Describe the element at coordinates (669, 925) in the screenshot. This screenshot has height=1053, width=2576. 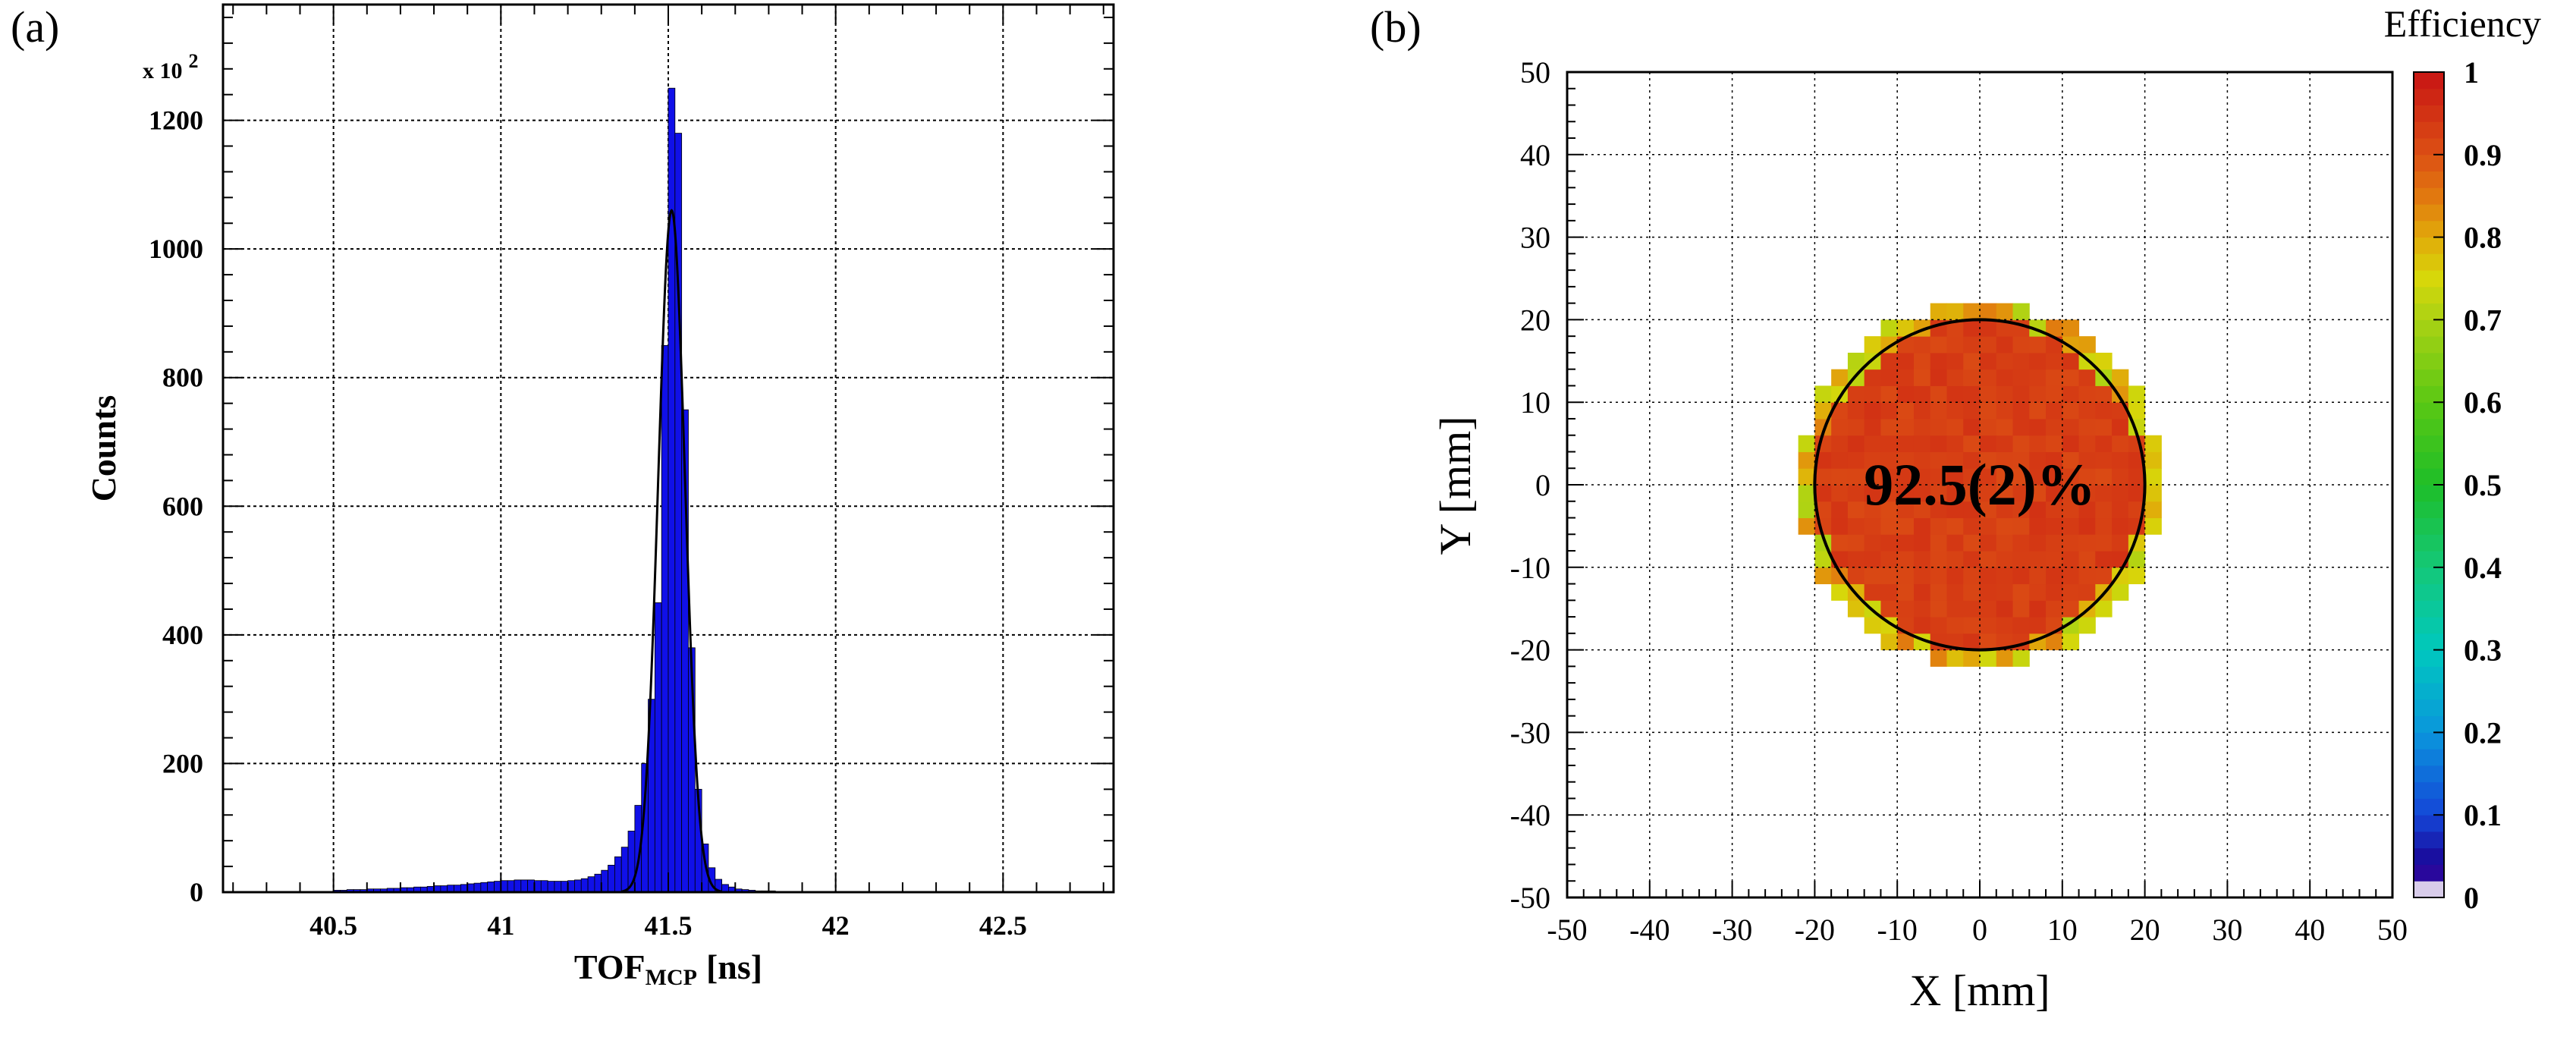
I see `panel-a-x-tick-label: 41.5` at that location.